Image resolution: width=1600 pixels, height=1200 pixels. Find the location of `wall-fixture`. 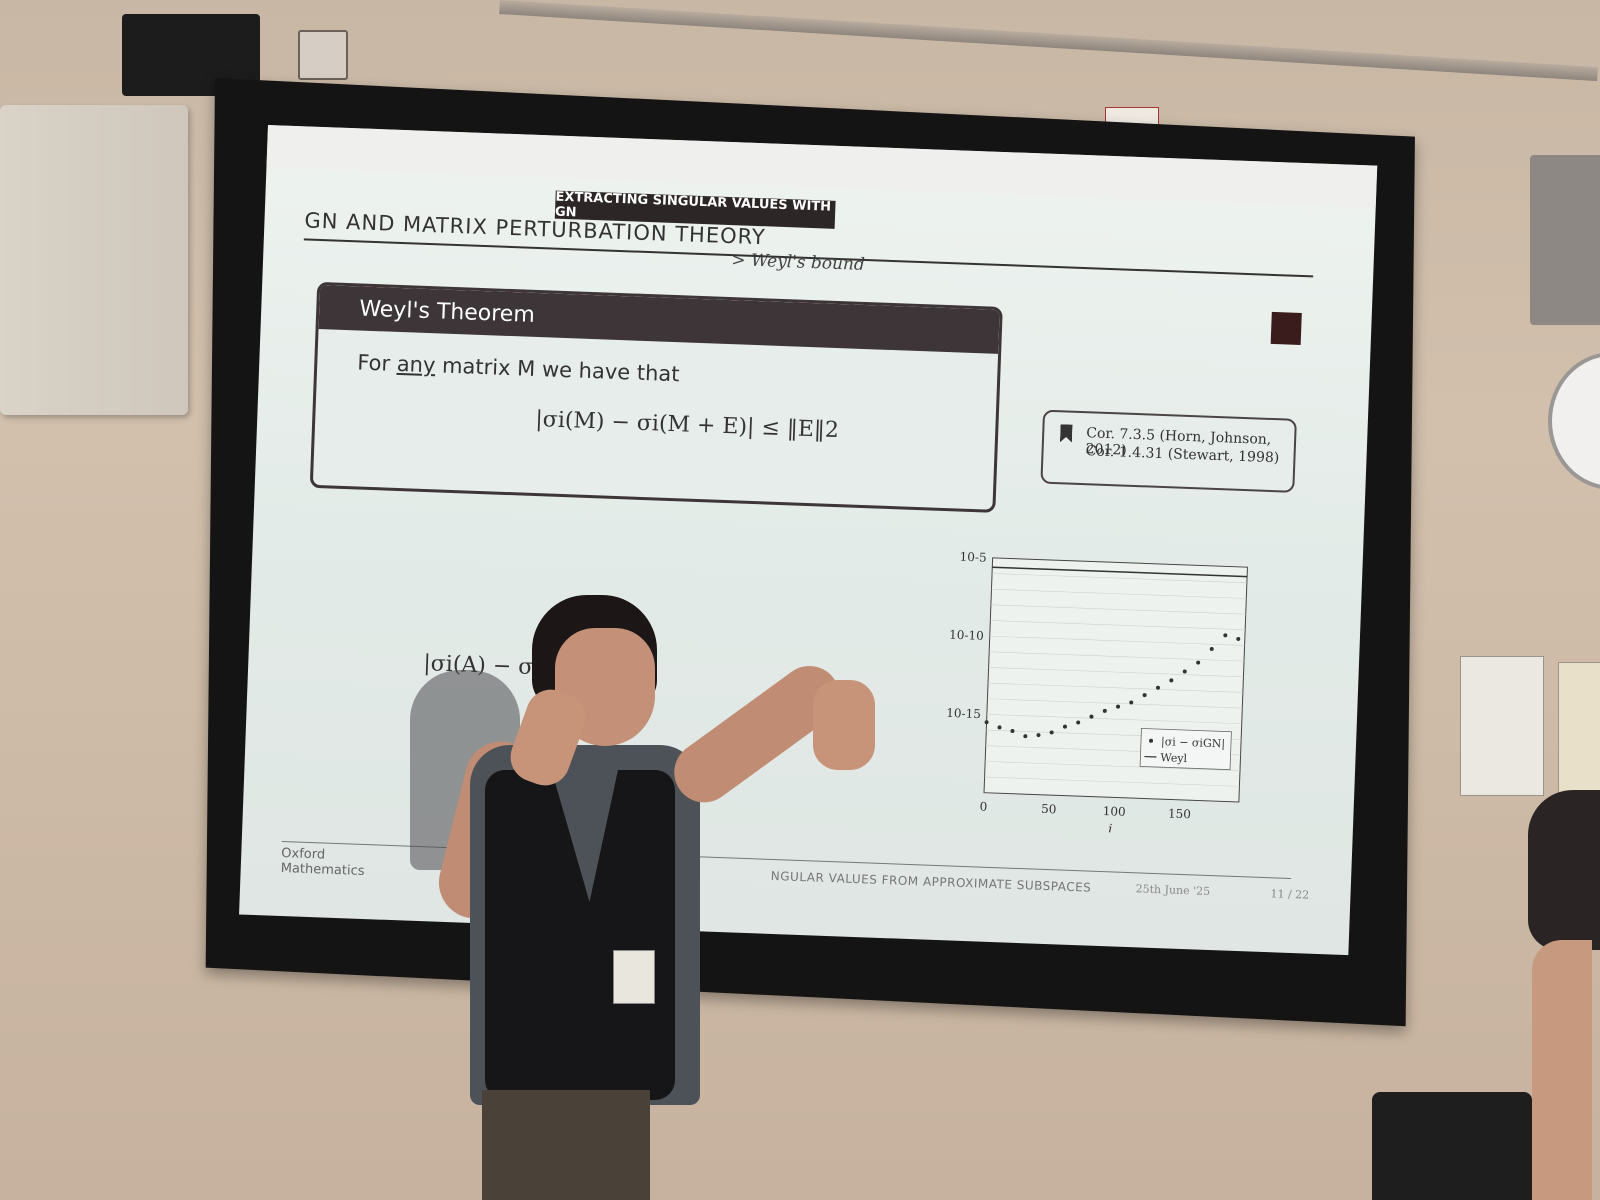

wall-fixture is located at coordinates (1565, 240).